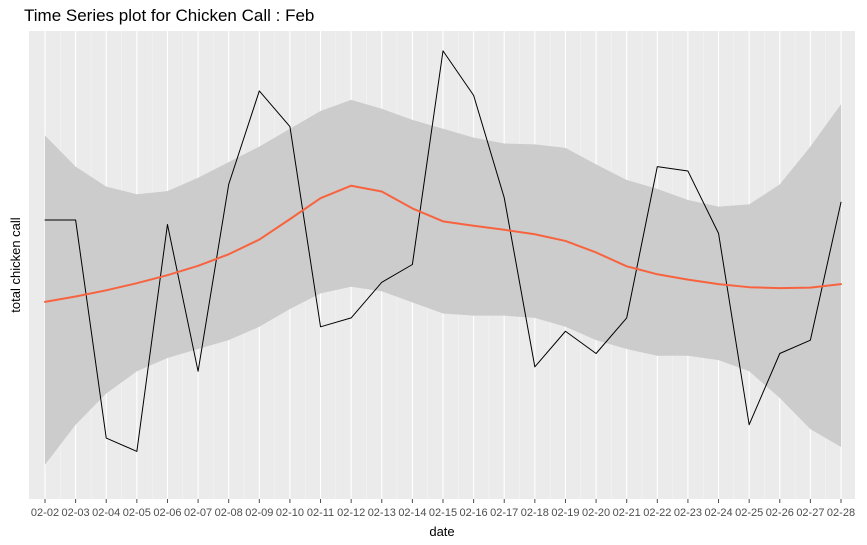  What do you see at coordinates (810, 513) in the screenshot?
I see `x-tick-label-02-27: 02-27` at bounding box center [810, 513].